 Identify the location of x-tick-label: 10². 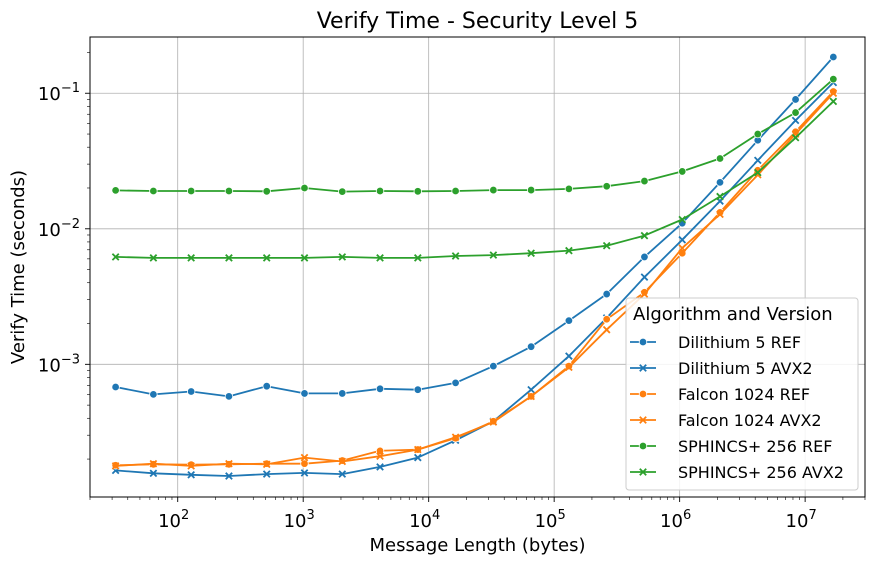
(173, 520).